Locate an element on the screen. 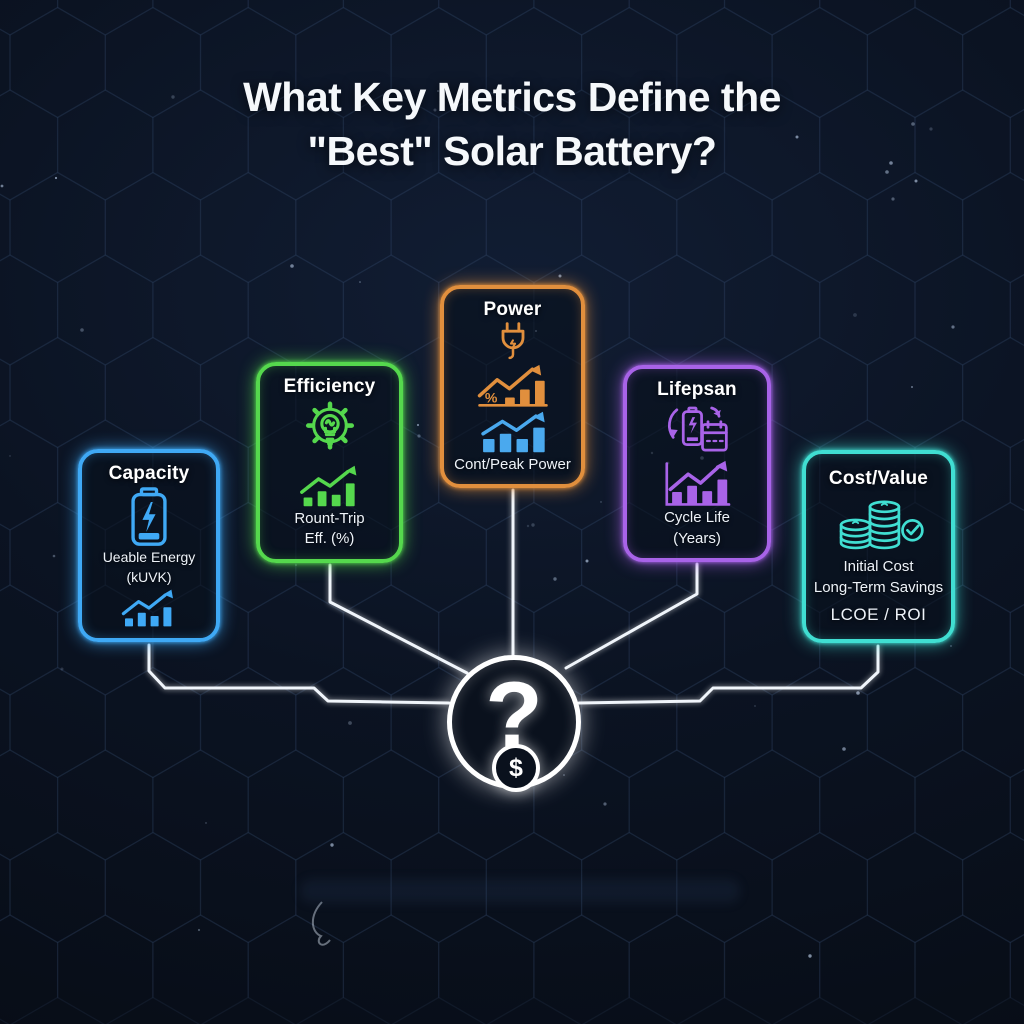  efficiency-caption-line2: Eff. (%) is located at coordinates (329, 539).